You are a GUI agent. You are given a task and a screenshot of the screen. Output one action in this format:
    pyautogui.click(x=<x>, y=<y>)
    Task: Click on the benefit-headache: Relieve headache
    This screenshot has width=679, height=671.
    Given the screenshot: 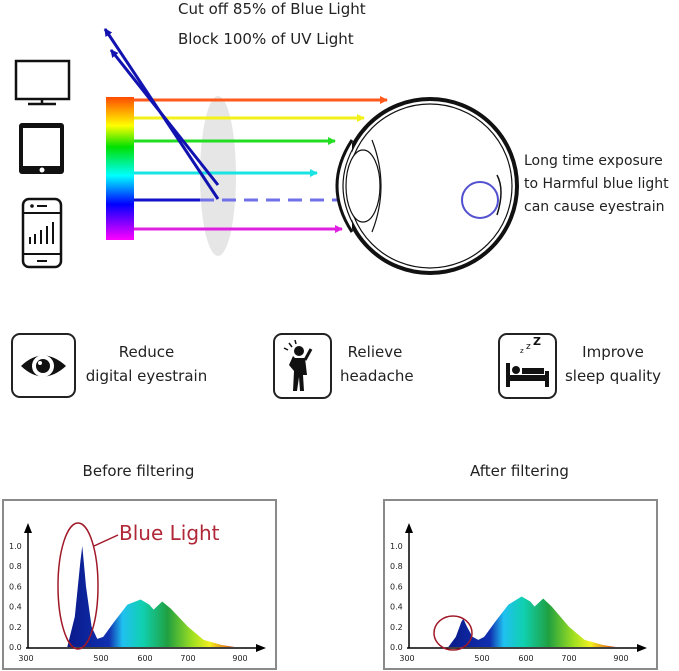 What is the action you would take?
    pyautogui.click(x=377, y=364)
    